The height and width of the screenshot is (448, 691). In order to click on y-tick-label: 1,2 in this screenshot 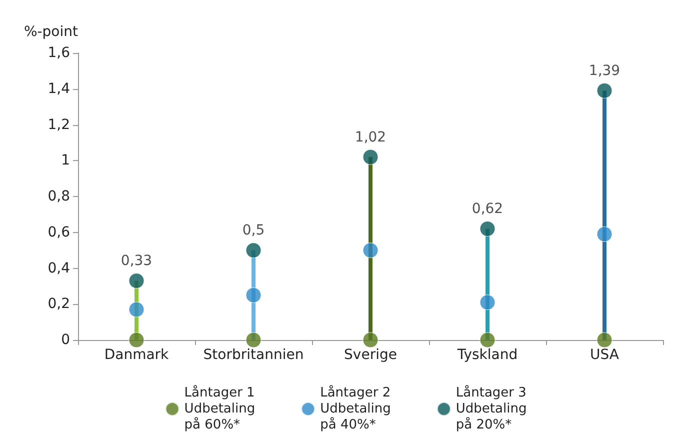, I will do `click(59, 124)`.